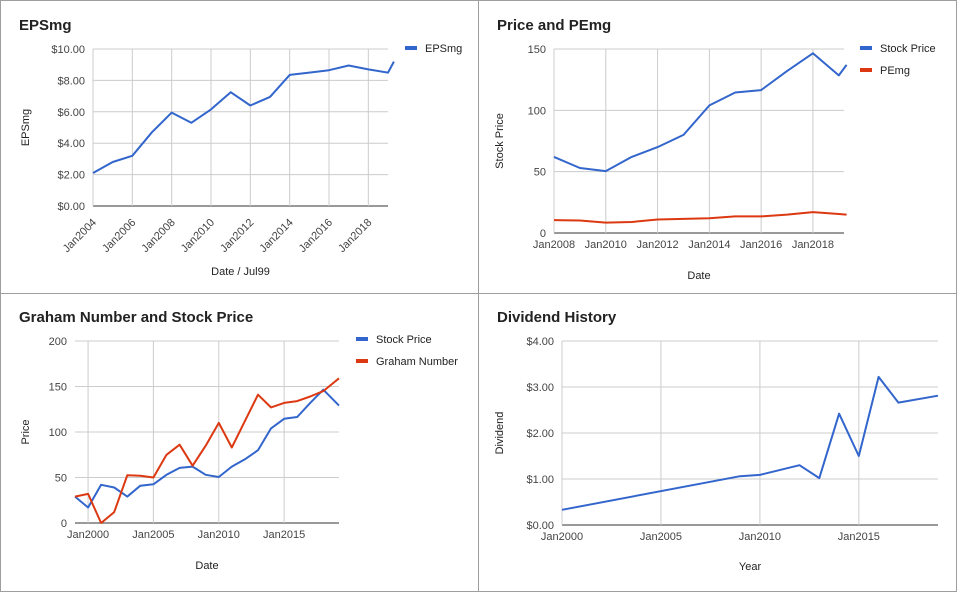 This screenshot has height=592, width=957. What do you see at coordinates (26, 127) in the screenshot?
I see `y-axis-label: EPSmg` at bounding box center [26, 127].